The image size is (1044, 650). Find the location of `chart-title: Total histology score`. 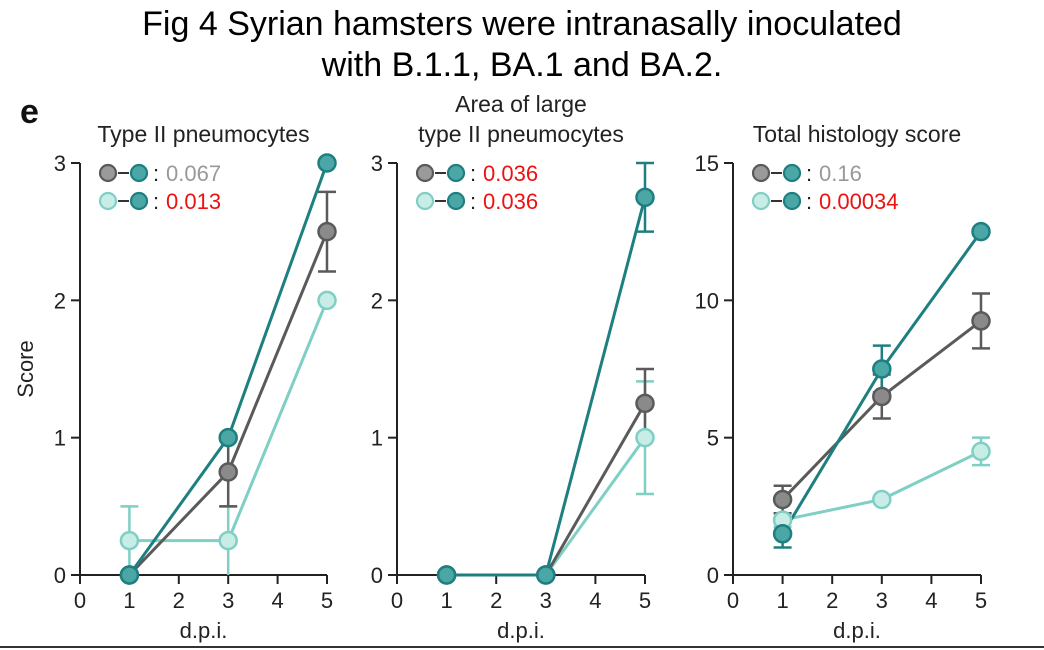

chart-title: Total histology score is located at coordinates (857, 134).